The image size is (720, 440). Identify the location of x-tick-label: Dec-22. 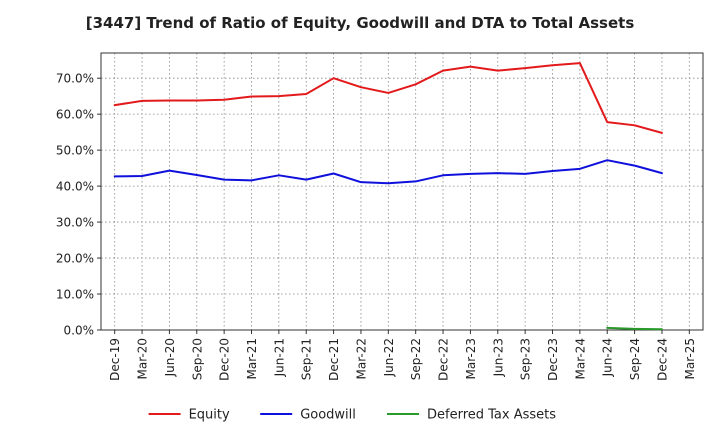
(444, 359).